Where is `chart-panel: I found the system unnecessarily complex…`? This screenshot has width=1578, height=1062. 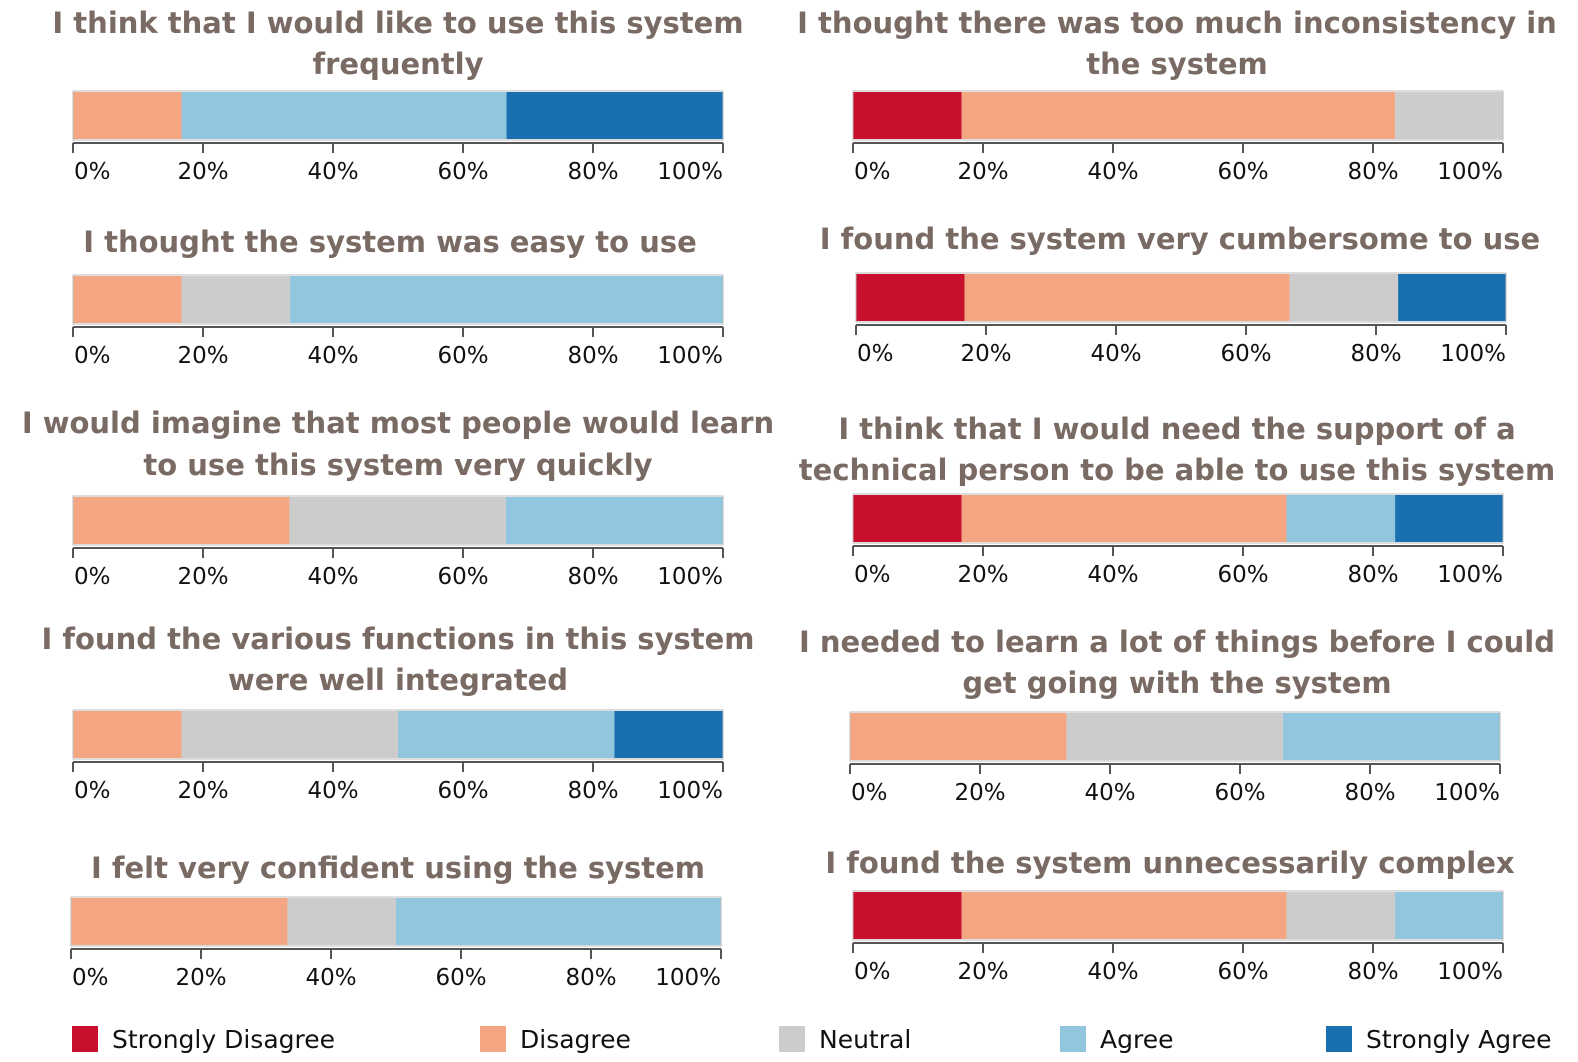 chart-panel: I found the system unnecessarily complex… is located at coordinates (1170, 915).